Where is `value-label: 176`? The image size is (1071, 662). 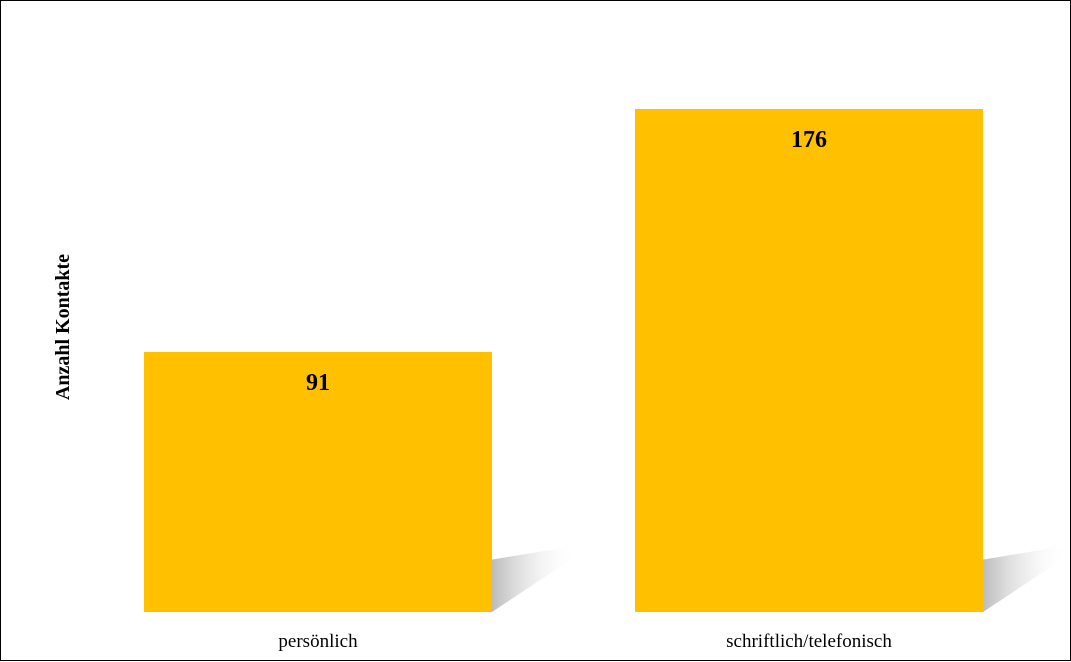 value-label: 176 is located at coordinates (809, 140).